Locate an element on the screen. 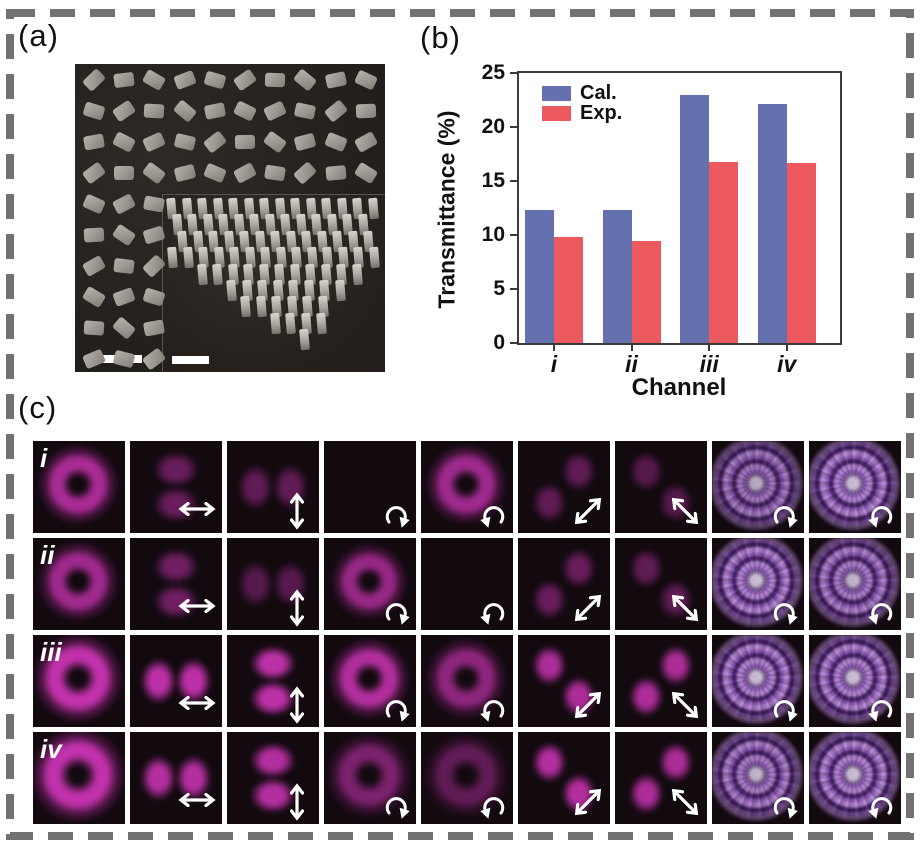 This screenshot has width=924, height=851. panel-c-label: (c) is located at coordinates (38, 407).